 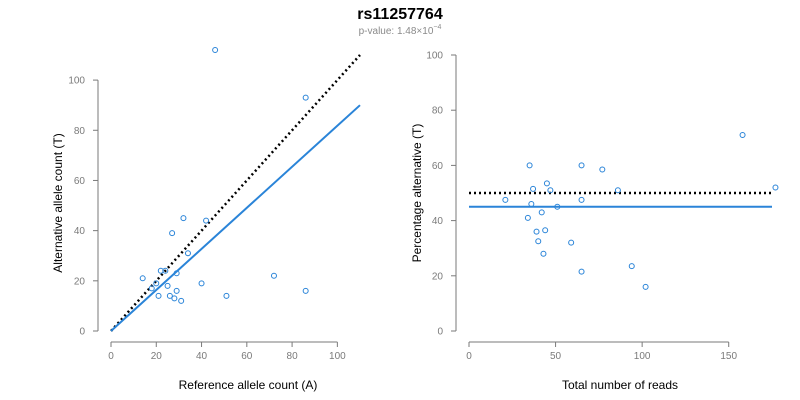 What do you see at coordinates (337, 356) in the screenshot?
I see `left-x-tick-label: 100` at bounding box center [337, 356].